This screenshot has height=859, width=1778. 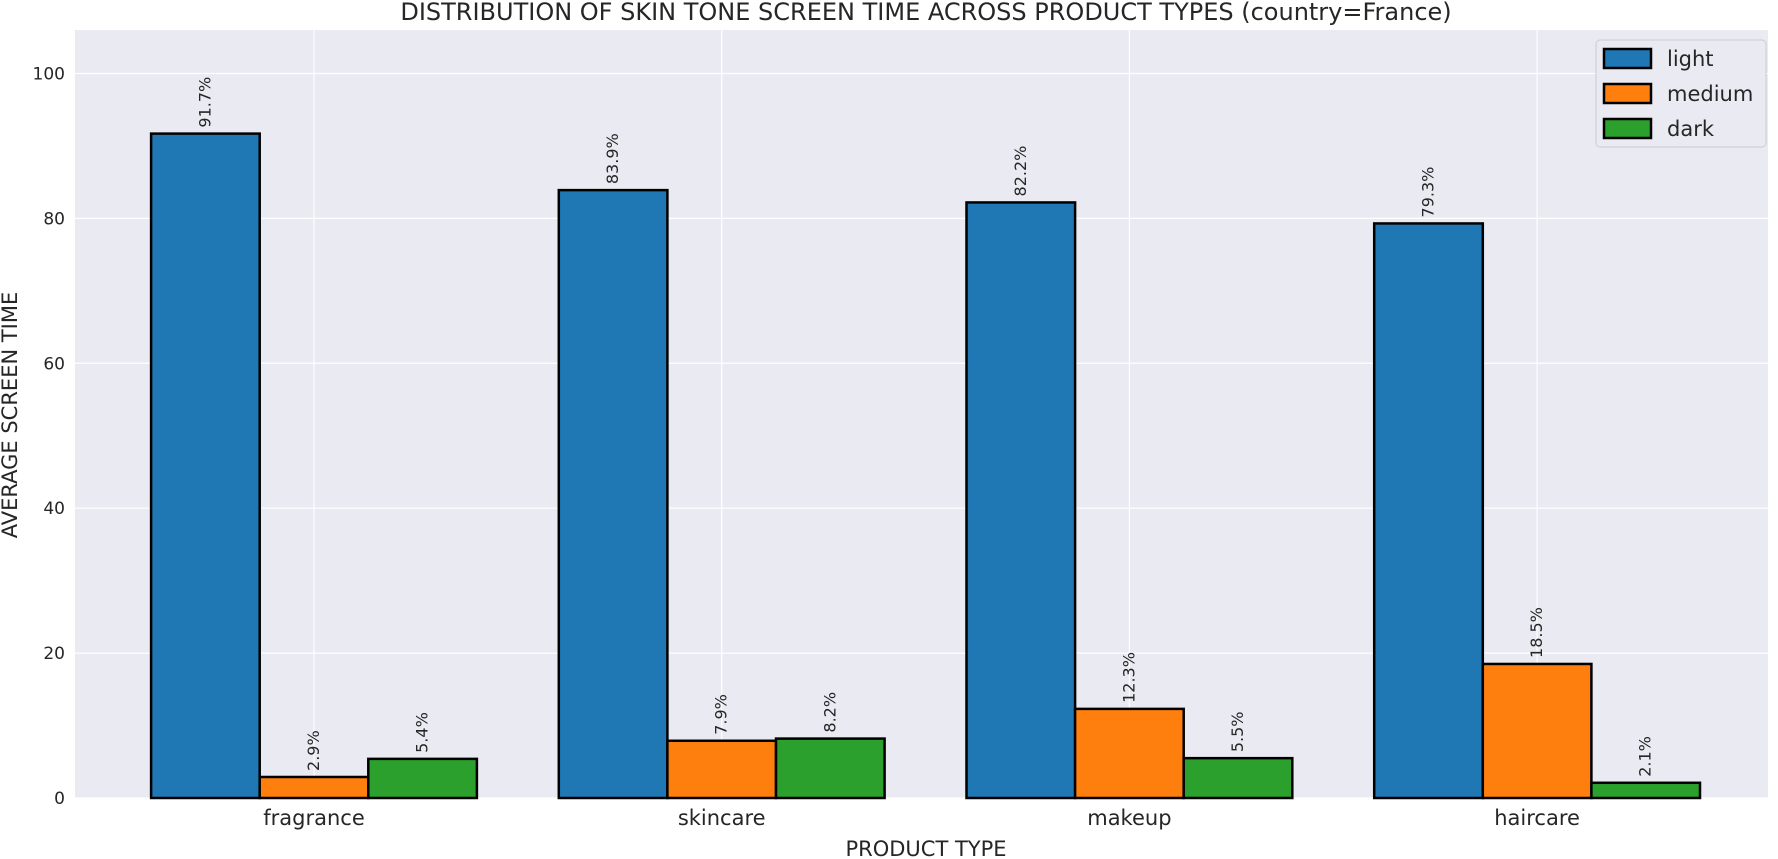 What do you see at coordinates (1646, 790) in the screenshot?
I see `bar-dark-haircare` at bounding box center [1646, 790].